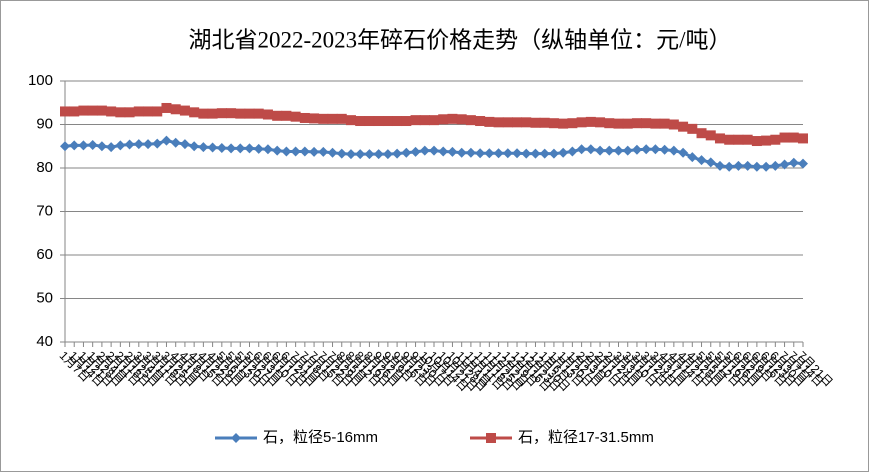 The height and width of the screenshot is (474, 871). I want to click on y-tick-label: 100, so click(40, 80).